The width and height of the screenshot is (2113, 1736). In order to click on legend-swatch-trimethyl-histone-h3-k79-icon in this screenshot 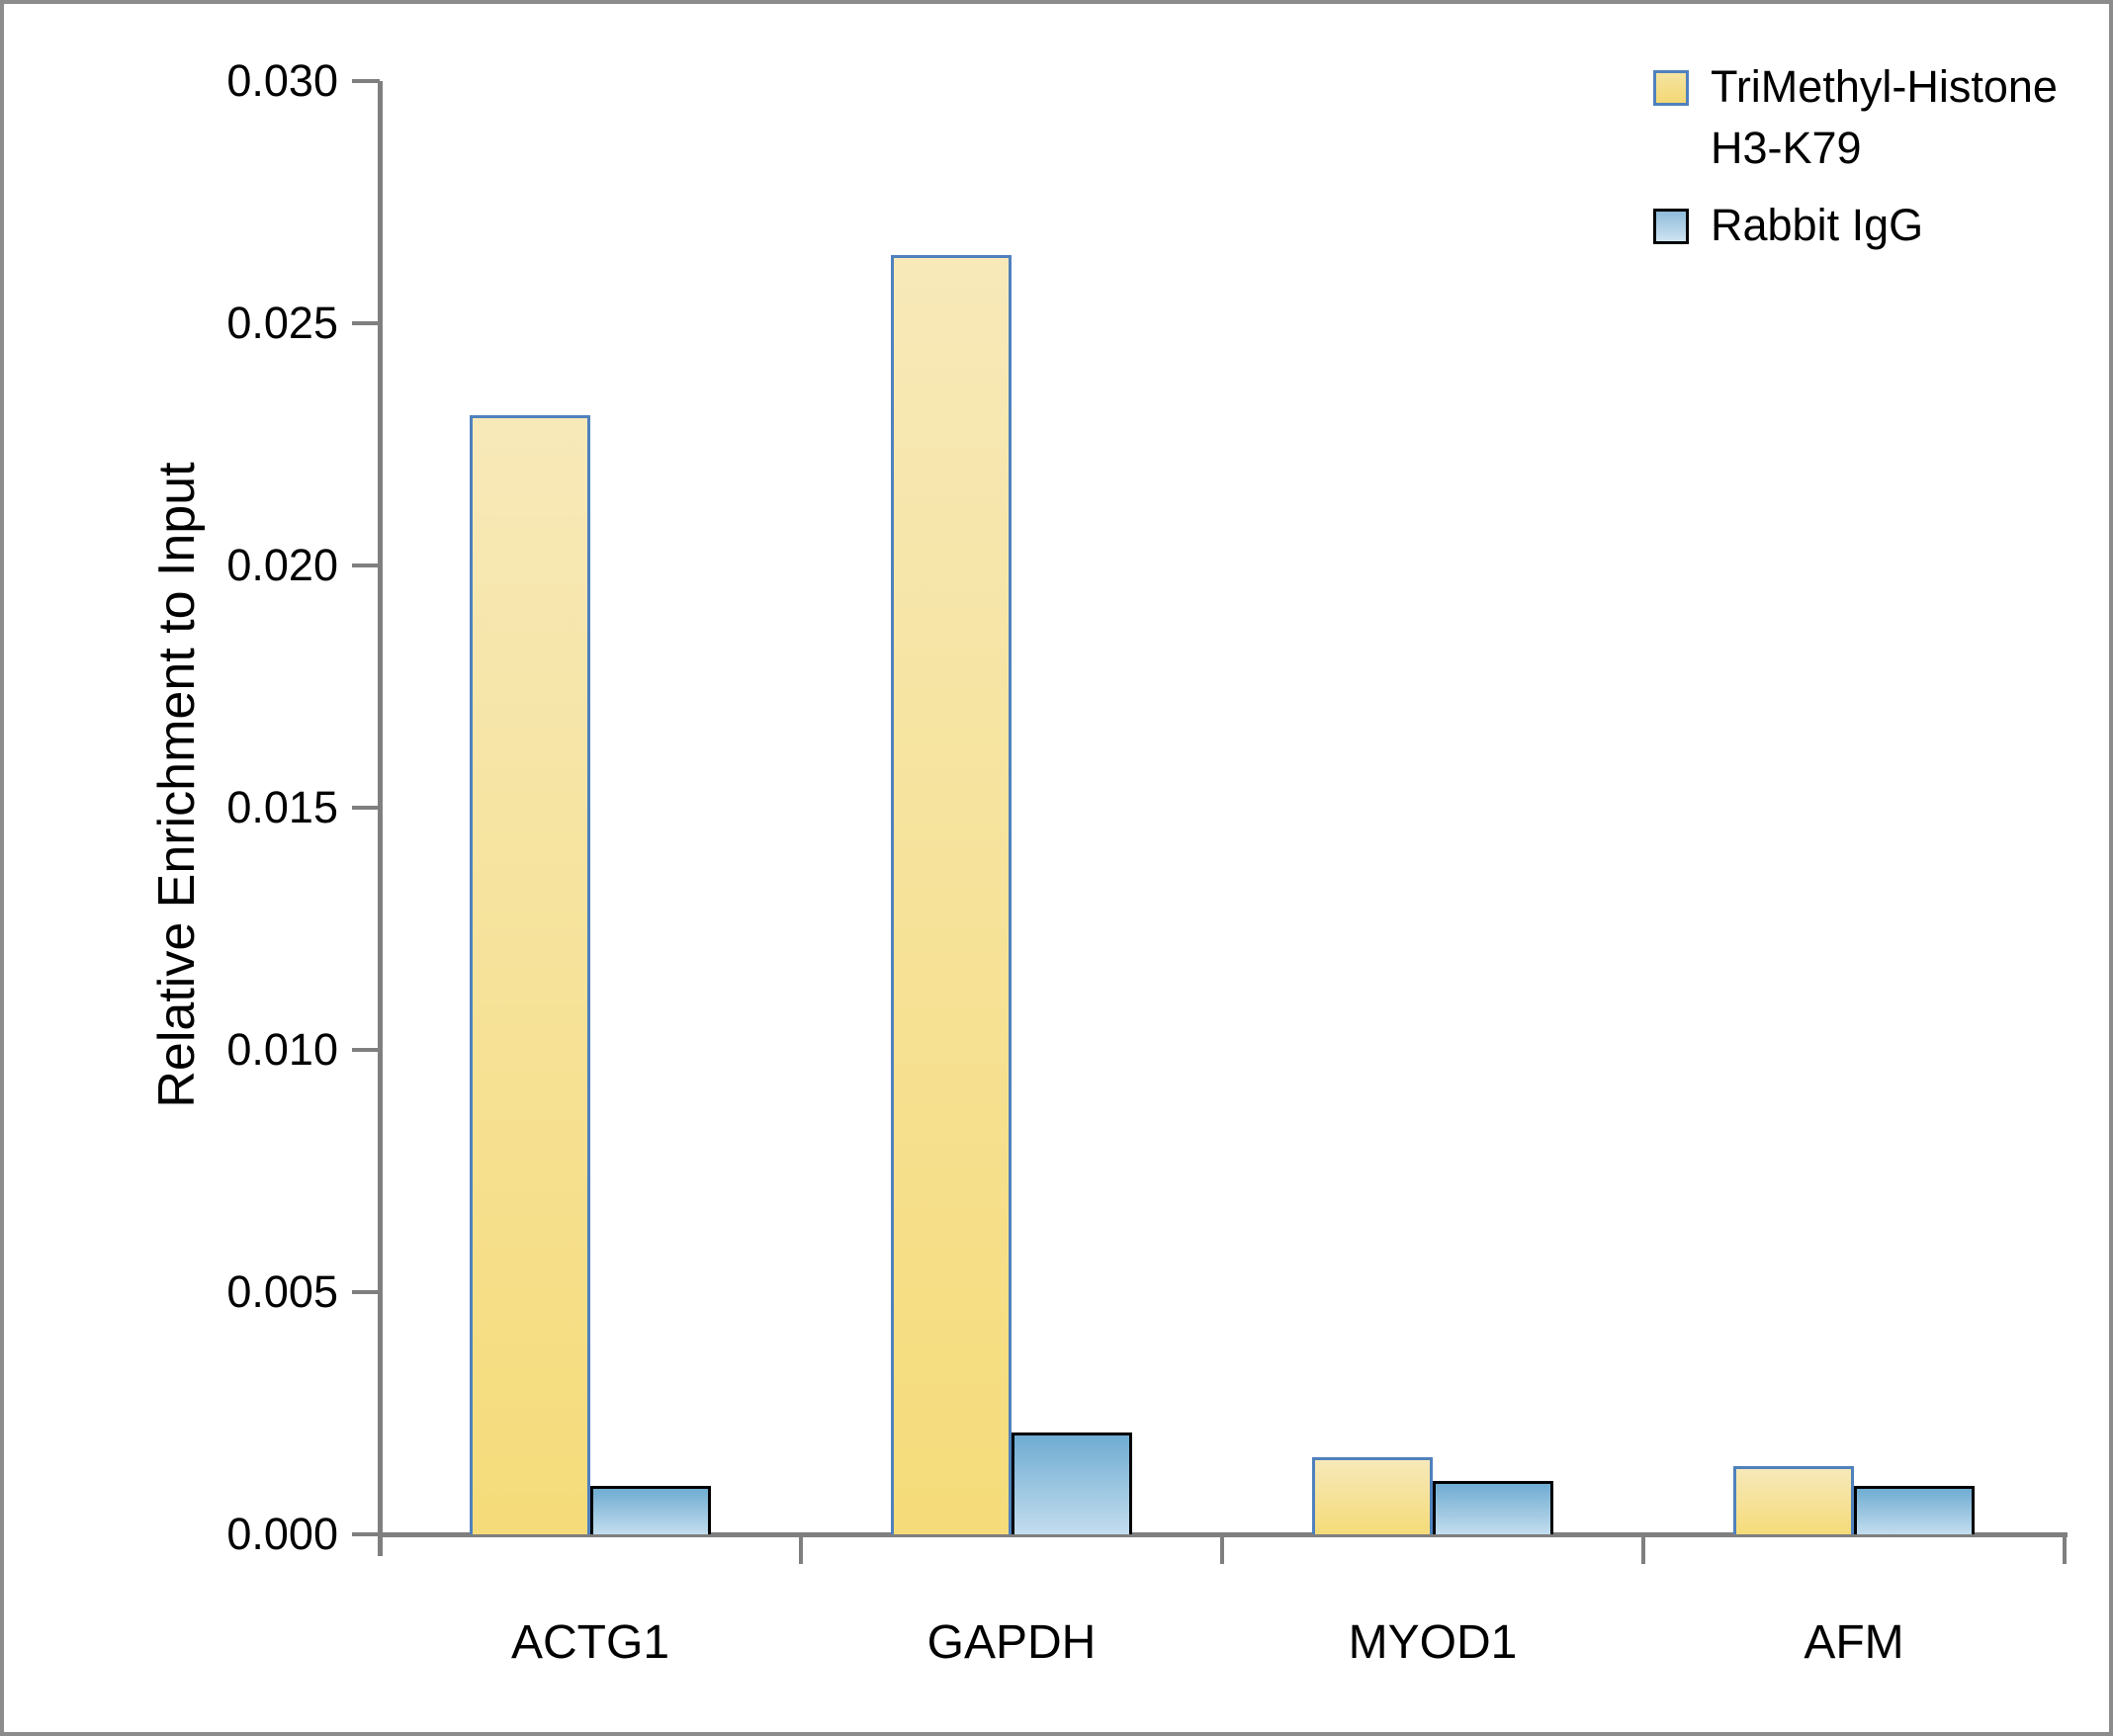, I will do `click(1671, 88)`.